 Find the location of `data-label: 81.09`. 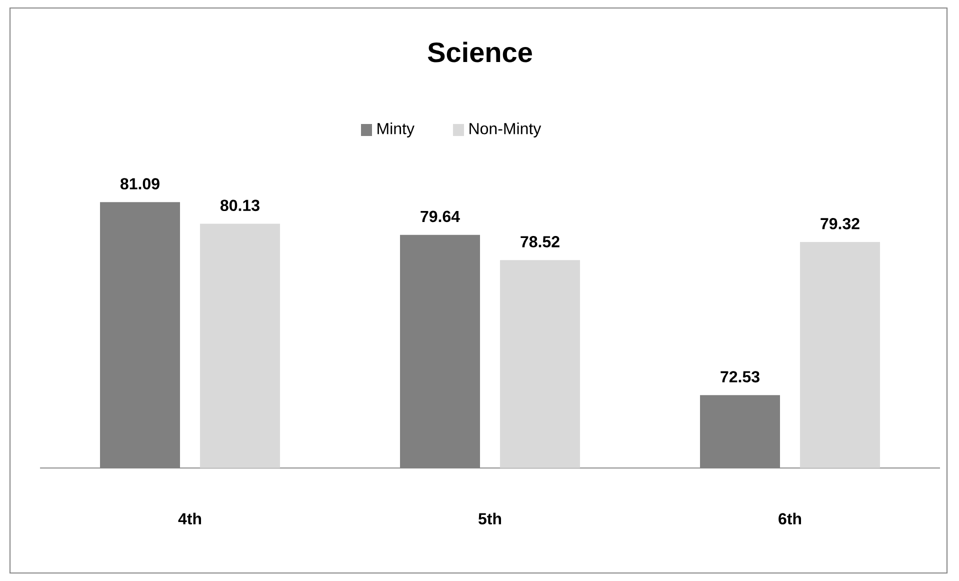

data-label: 81.09 is located at coordinates (140, 184).